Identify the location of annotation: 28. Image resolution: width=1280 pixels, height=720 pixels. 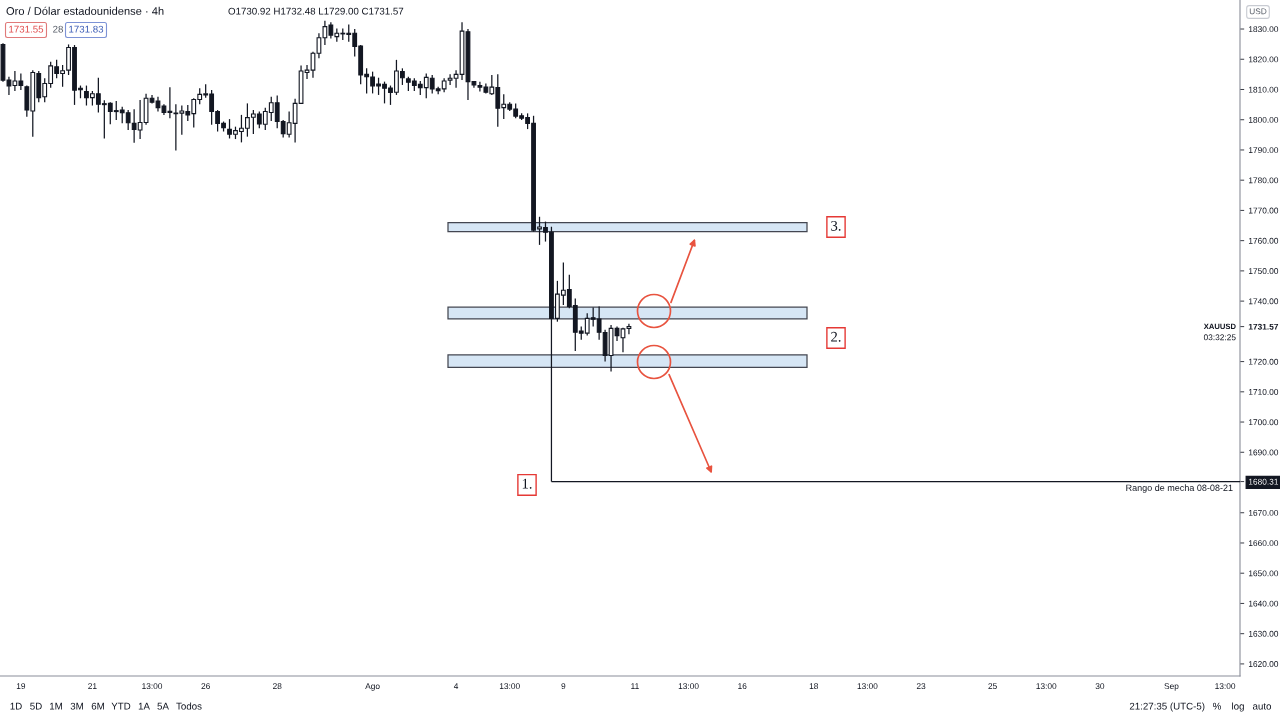
(58, 29).